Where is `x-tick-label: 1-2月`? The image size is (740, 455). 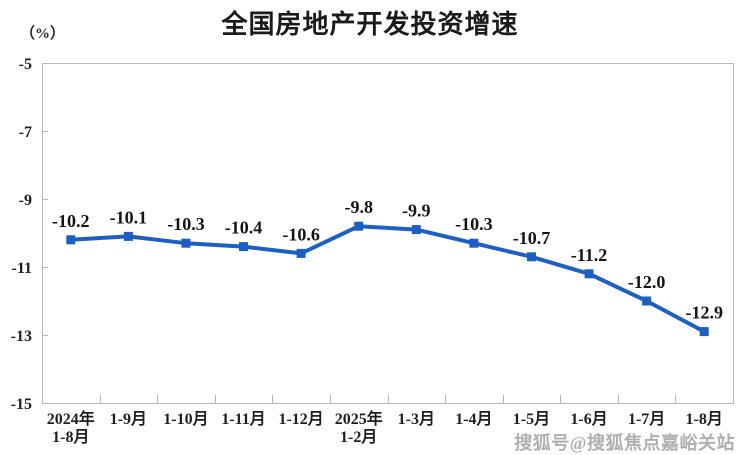
x-tick-label: 1-2月 is located at coordinates (358, 437).